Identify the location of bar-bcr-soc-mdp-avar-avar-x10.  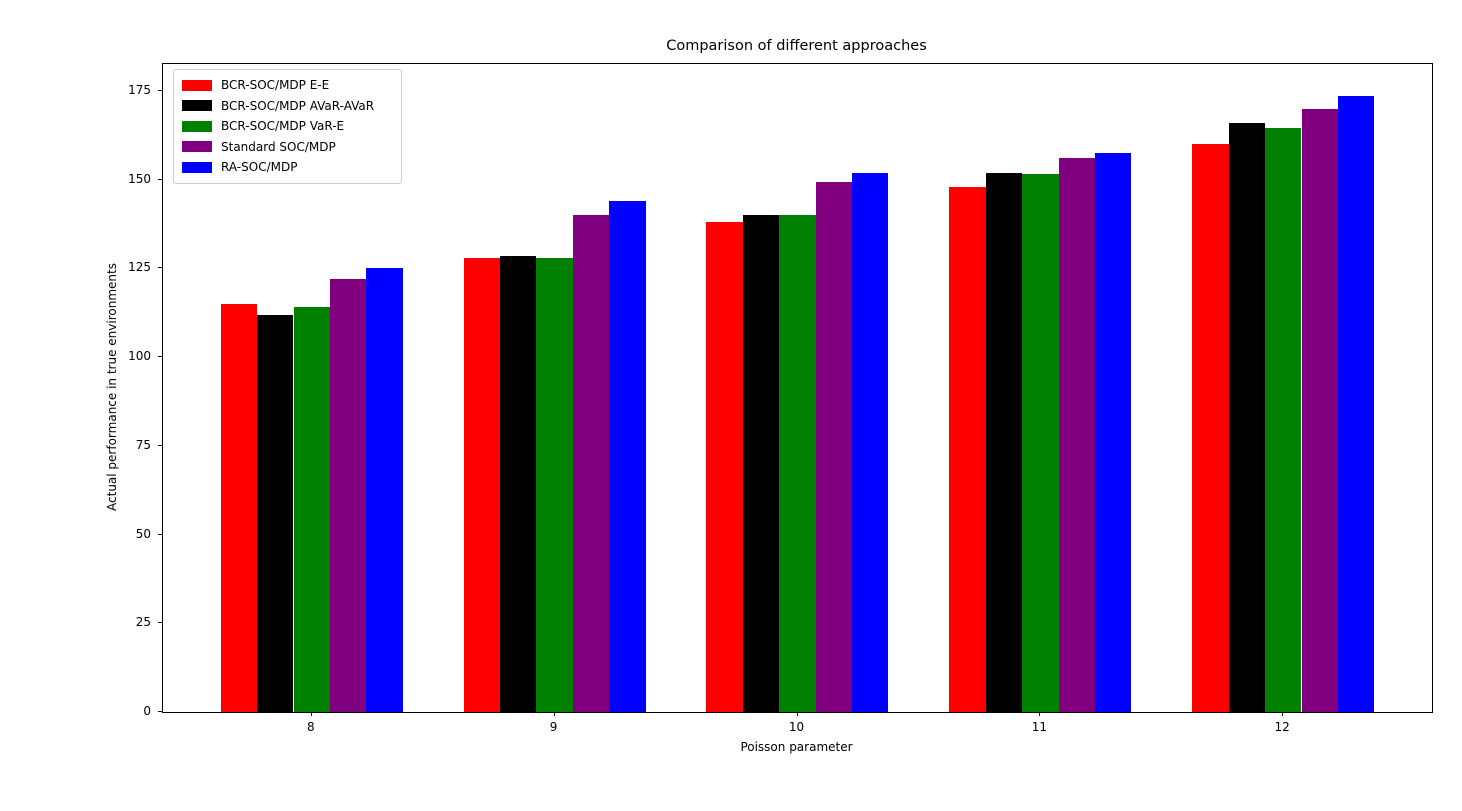
(761, 463).